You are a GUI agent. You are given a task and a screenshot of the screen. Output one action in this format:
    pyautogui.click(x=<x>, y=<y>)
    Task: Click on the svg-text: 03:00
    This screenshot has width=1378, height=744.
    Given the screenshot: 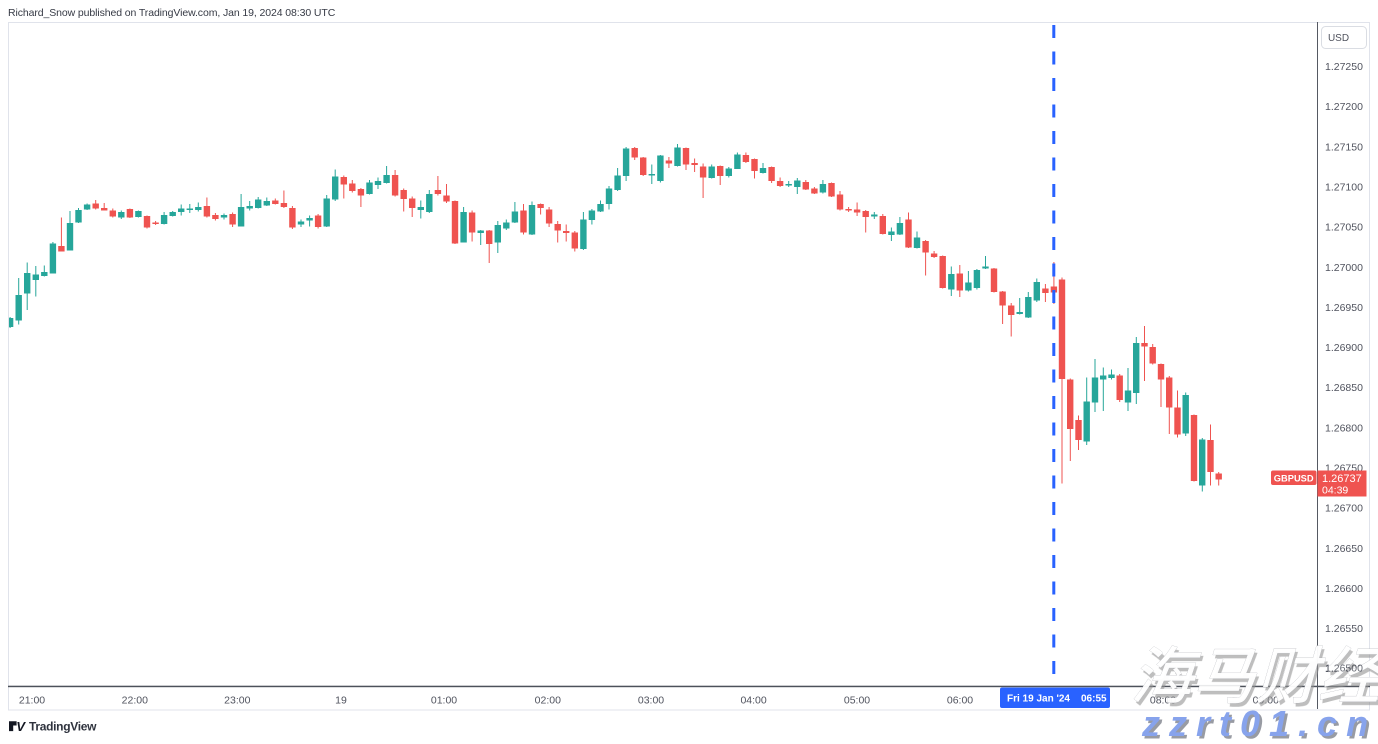 What is the action you would take?
    pyautogui.click(x=651, y=701)
    